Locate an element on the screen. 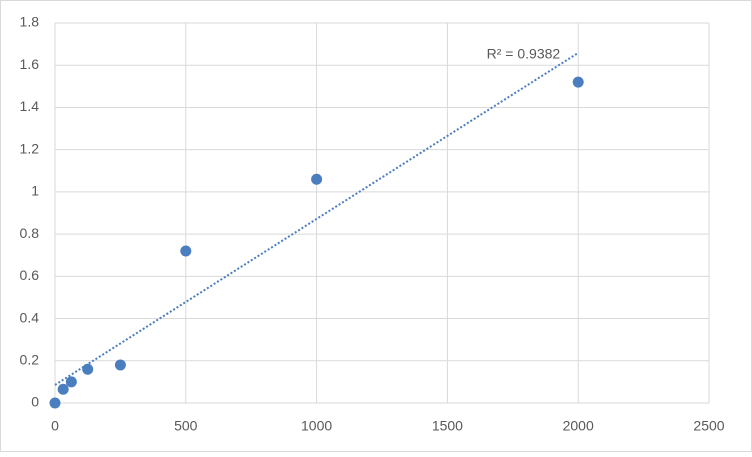 This screenshot has height=457, width=752. y-tick-label: 1.8 is located at coordinates (30, 22).